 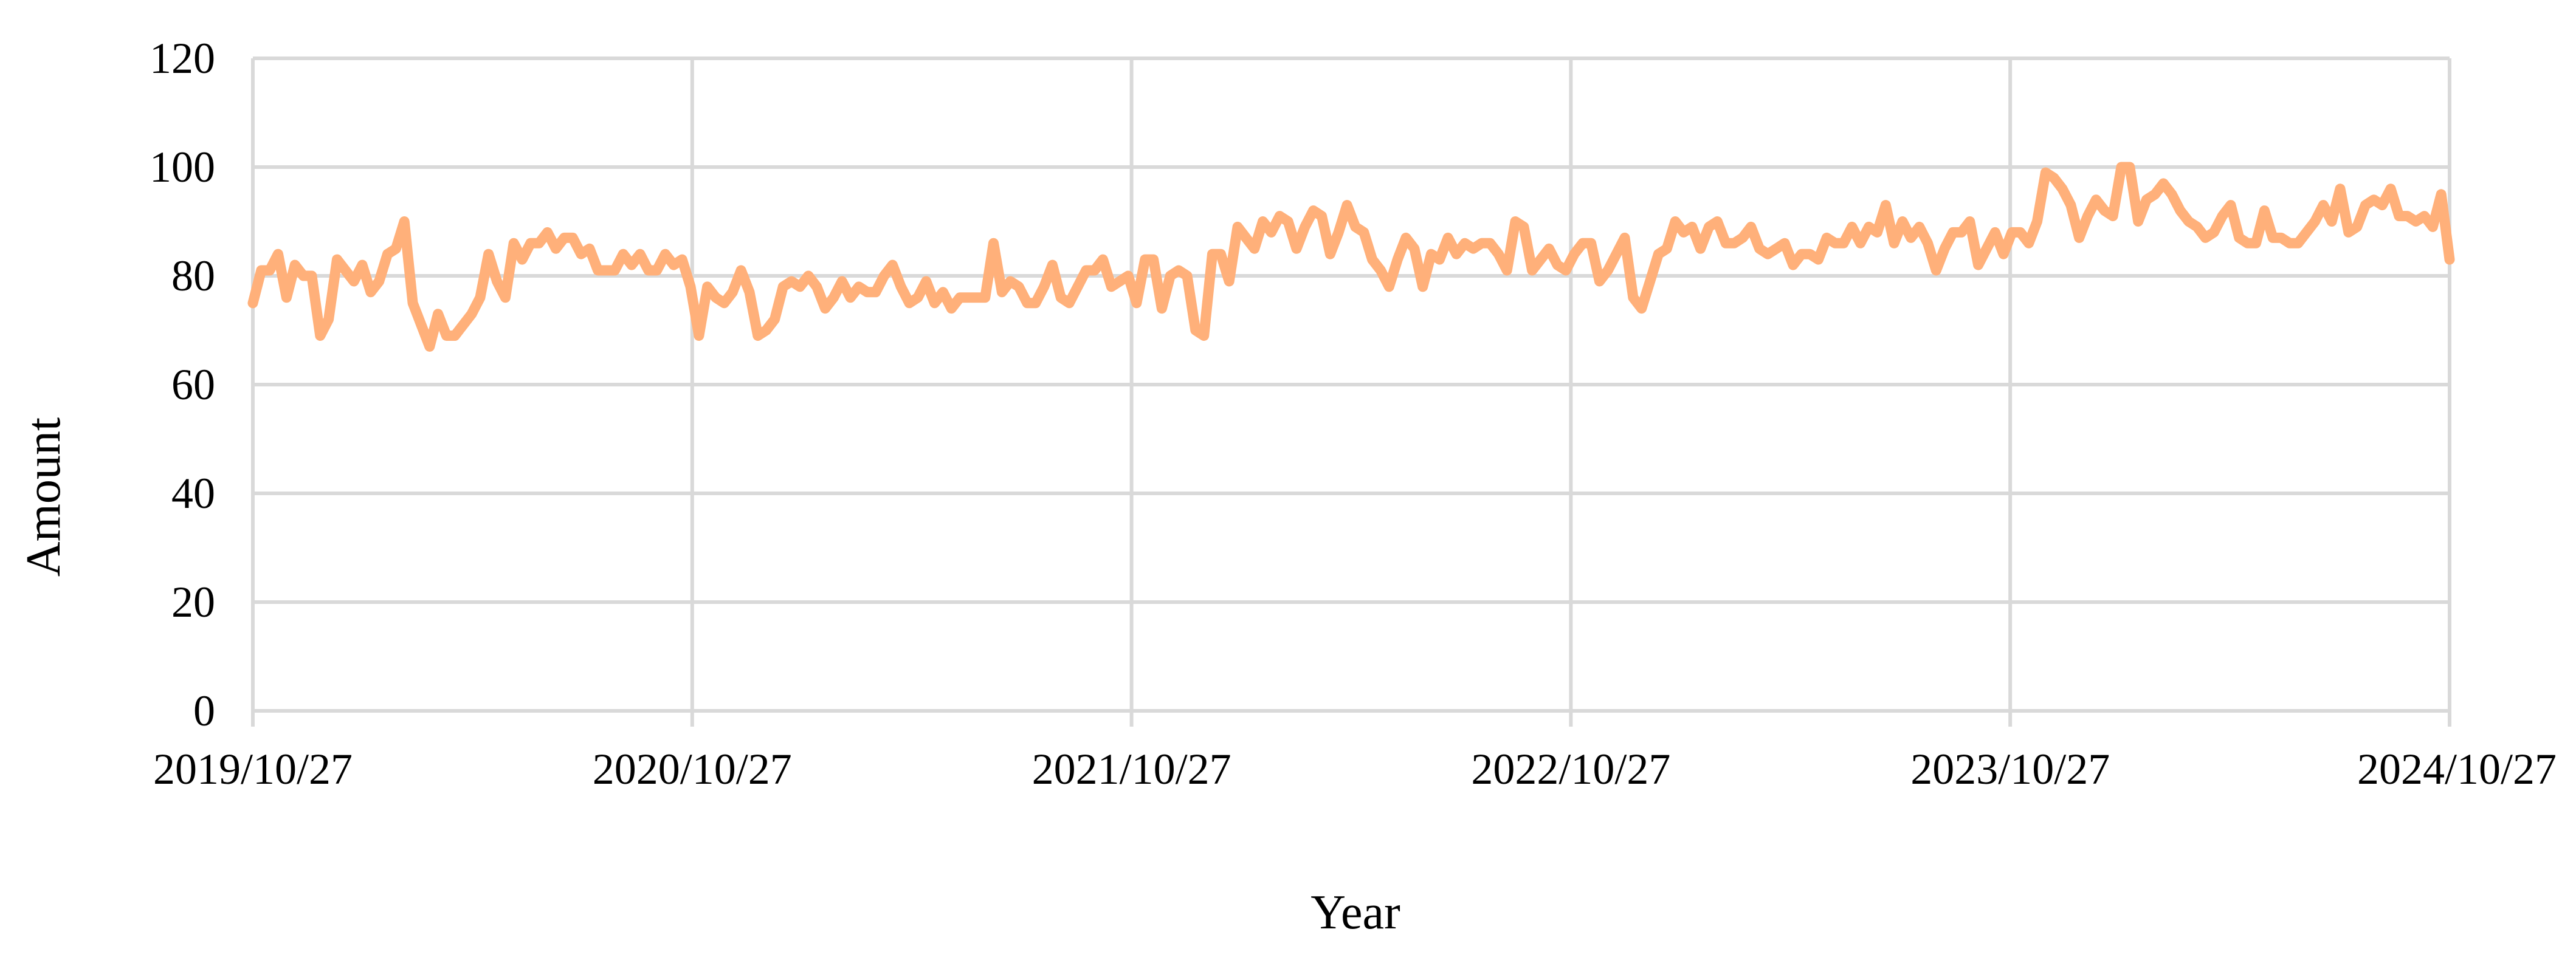 I want to click on axes, so click(x=1351, y=719).